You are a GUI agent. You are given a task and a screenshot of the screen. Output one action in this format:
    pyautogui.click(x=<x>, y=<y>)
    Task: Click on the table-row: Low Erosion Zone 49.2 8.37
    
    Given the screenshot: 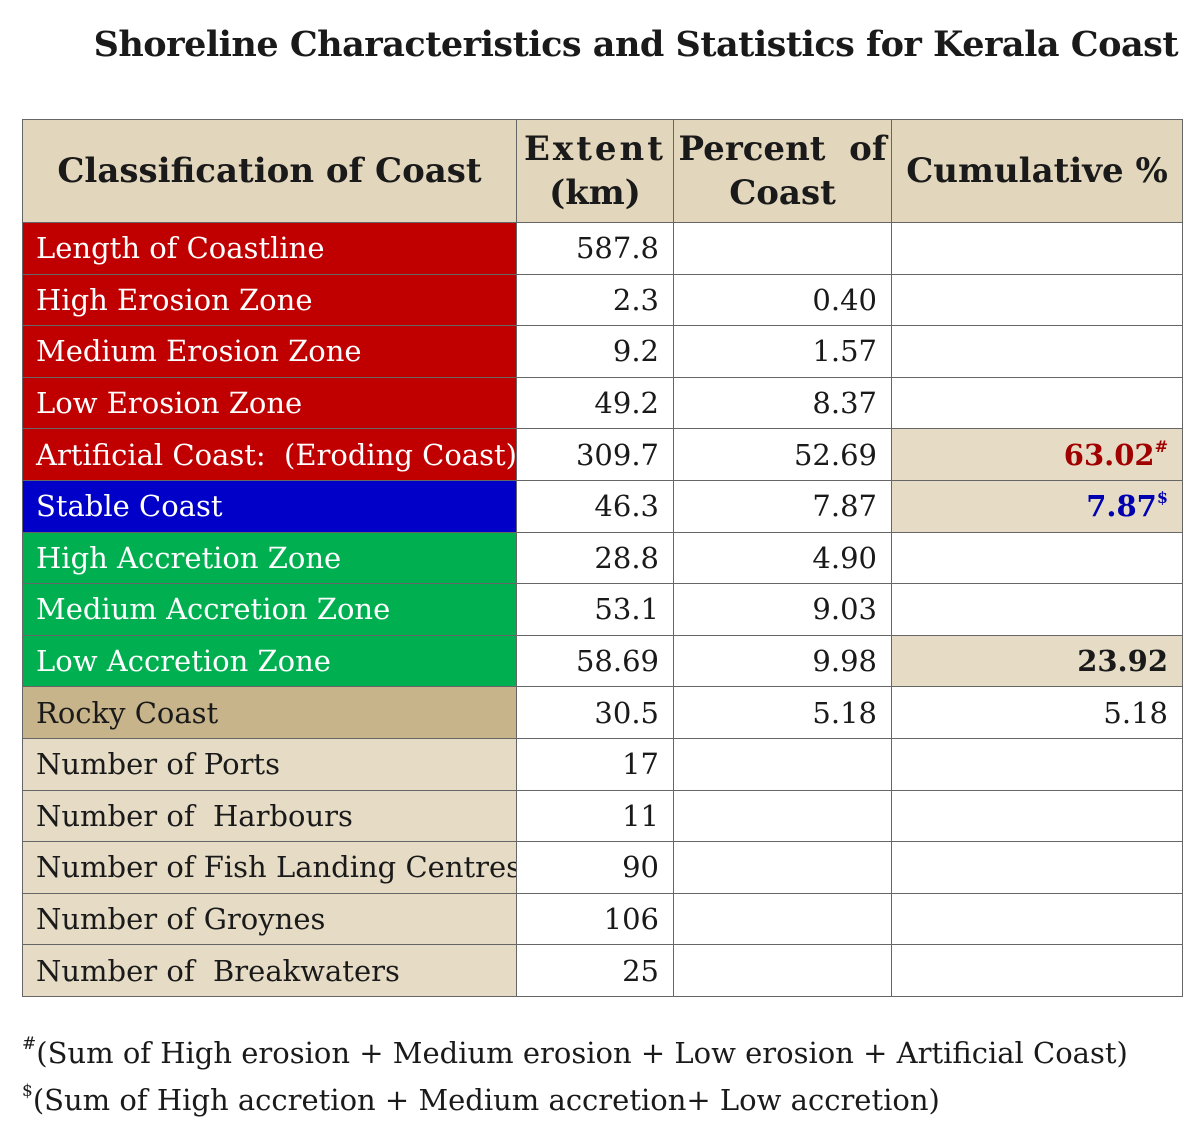 What is the action you would take?
    pyautogui.click(x=602, y=403)
    